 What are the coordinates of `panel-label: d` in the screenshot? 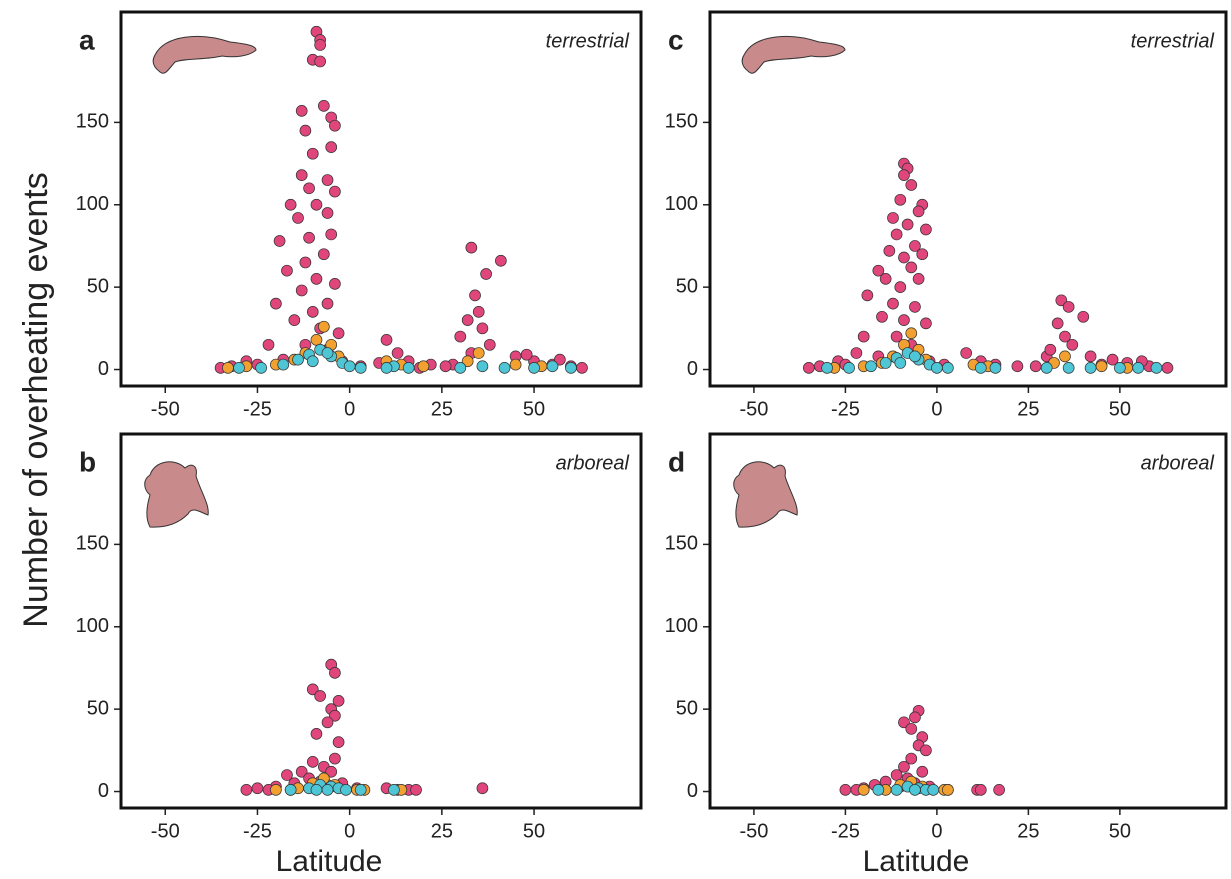 It's located at (676, 461).